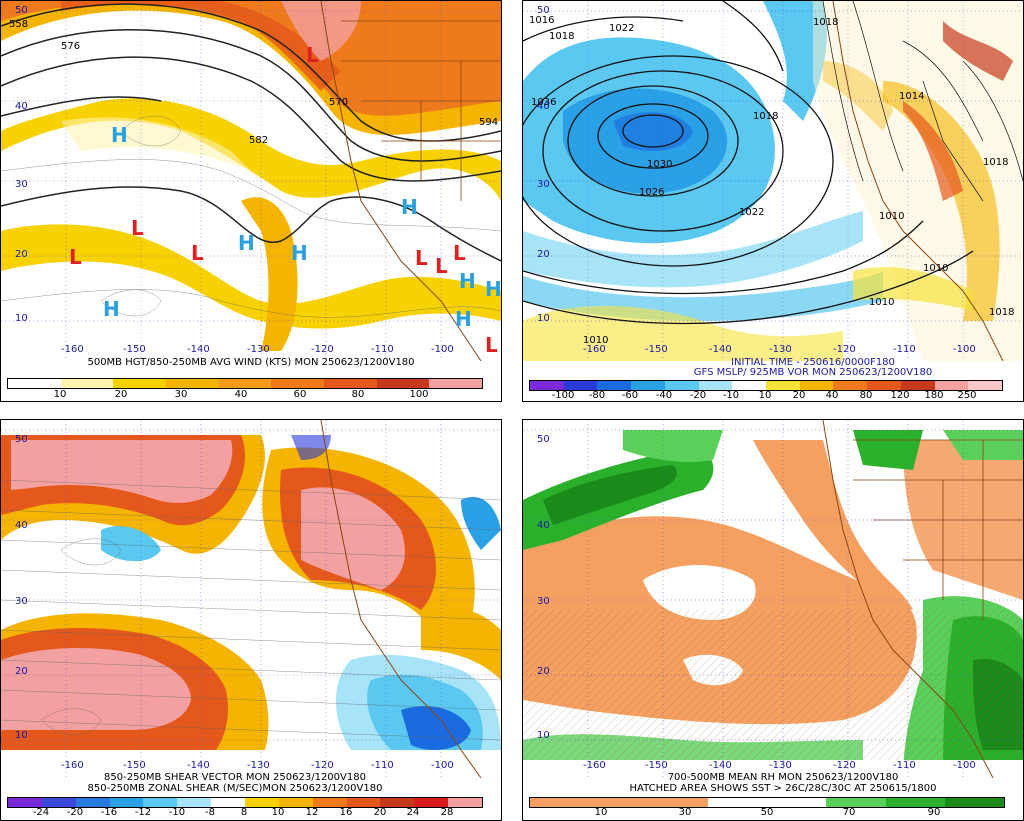 This screenshot has height=821, width=1024. I want to click on colorbar-tick: 50, so click(767, 812).